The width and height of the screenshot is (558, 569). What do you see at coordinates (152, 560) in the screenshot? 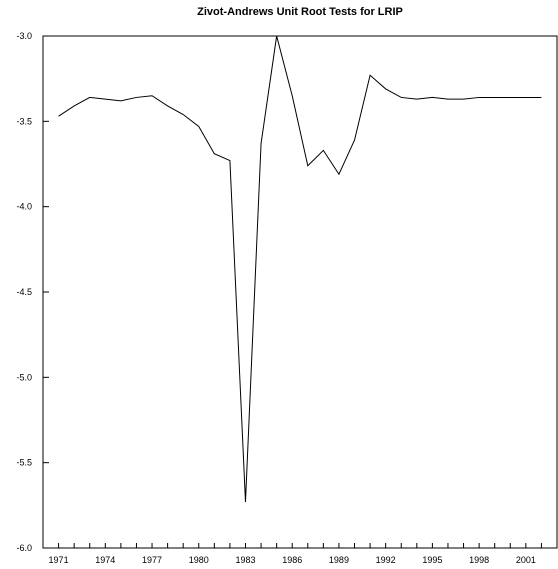
I see `x-tick-label: 1977` at bounding box center [152, 560].